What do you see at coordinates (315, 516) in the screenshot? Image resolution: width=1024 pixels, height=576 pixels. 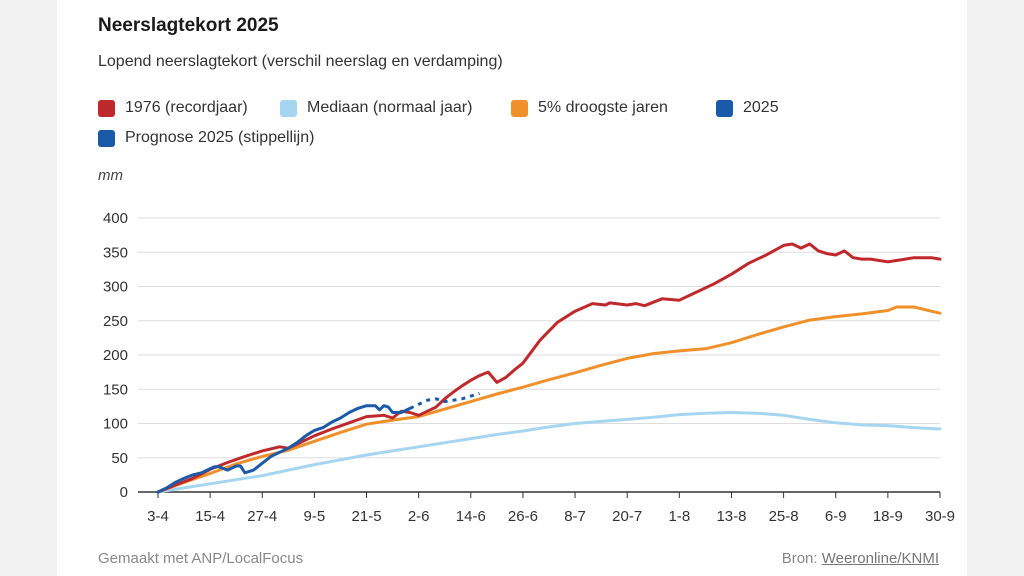 I see `x-tick-label-9-5: 9-5` at bounding box center [315, 516].